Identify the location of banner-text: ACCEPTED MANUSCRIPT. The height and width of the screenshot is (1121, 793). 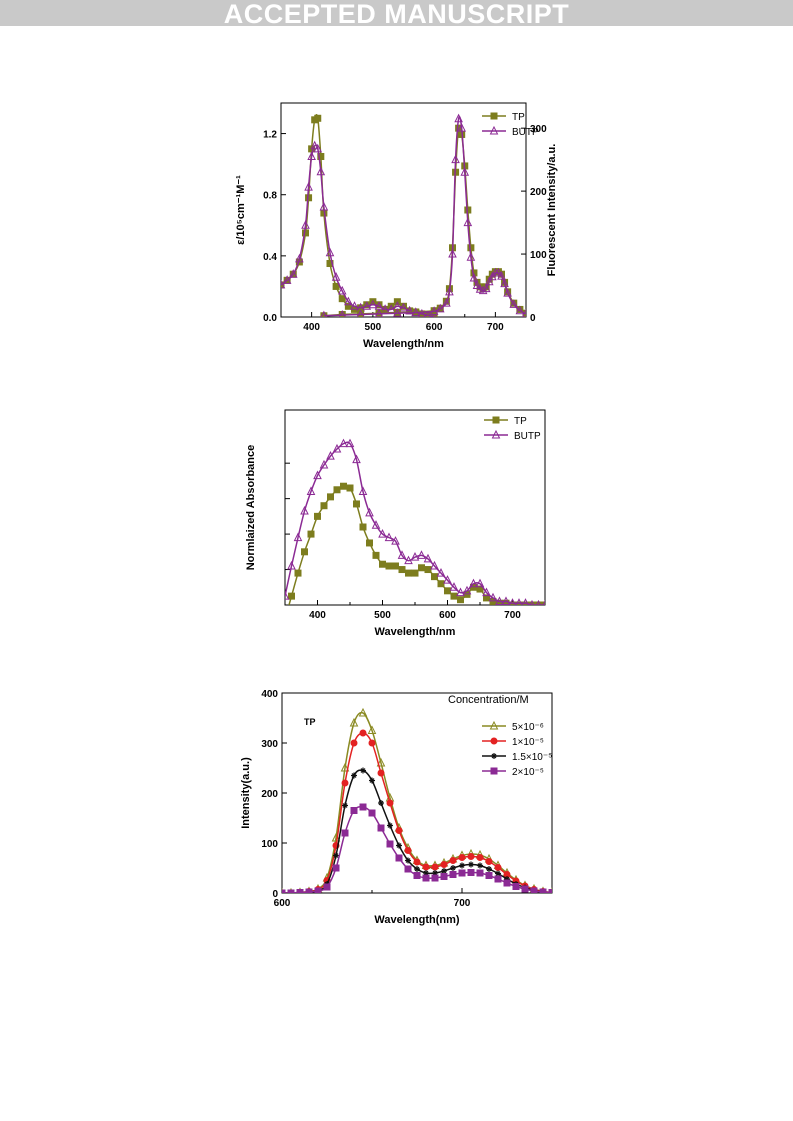
(396, 14).